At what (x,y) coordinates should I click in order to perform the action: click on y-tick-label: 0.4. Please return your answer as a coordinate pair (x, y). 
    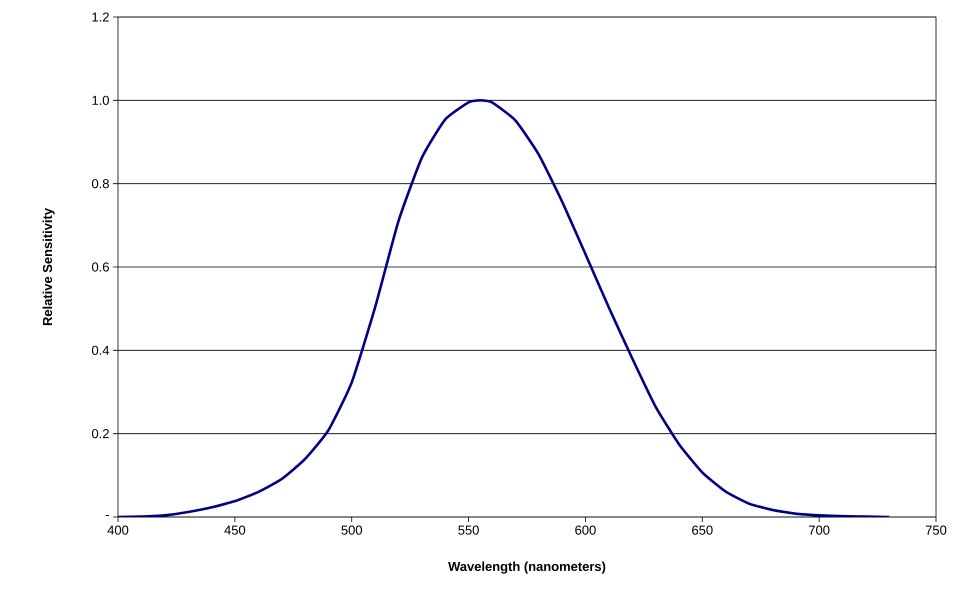
    Looking at the image, I should click on (101, 350).